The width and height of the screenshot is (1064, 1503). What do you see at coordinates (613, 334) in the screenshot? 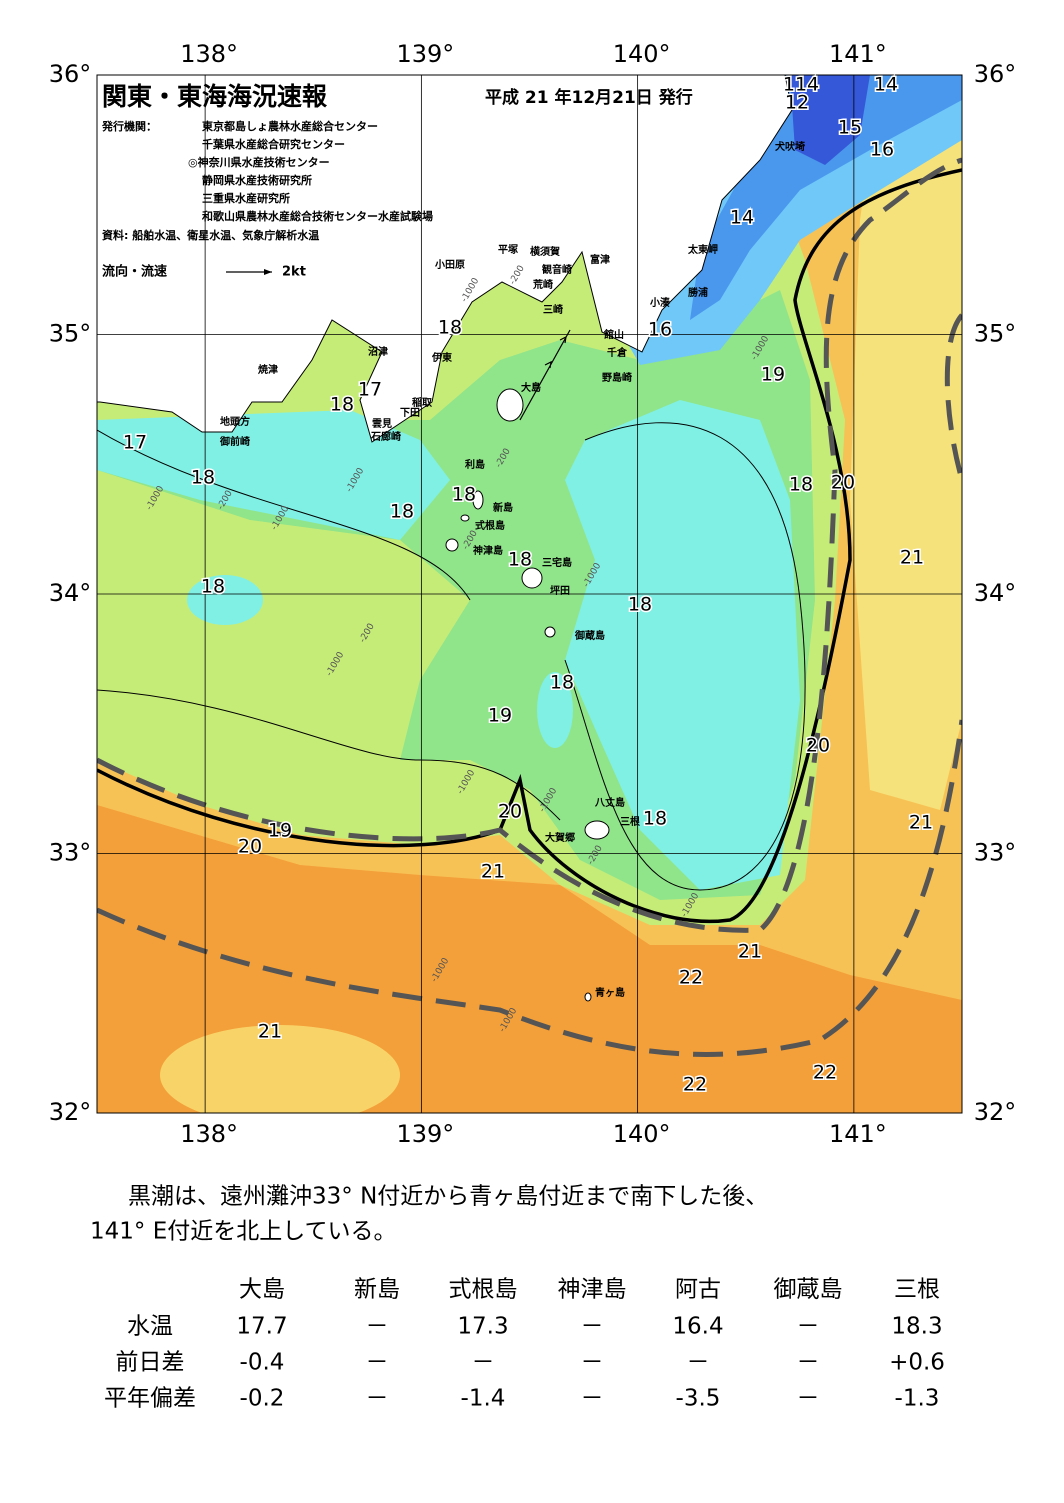
I see `place-name: 館山` at bounding box center [613, 334].